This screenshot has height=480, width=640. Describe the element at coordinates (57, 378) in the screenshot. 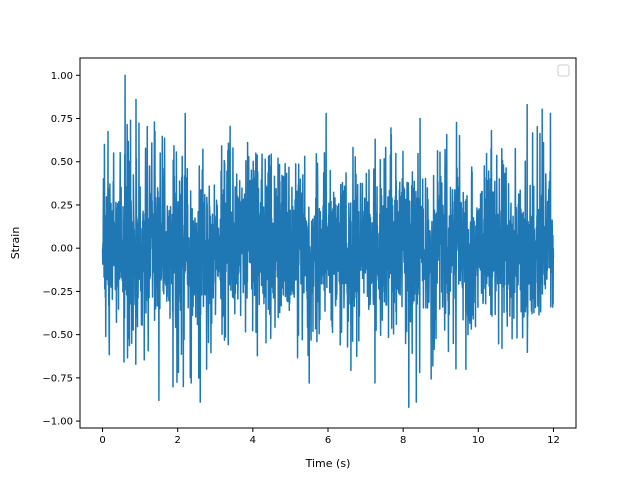

I see `y-tick-label: −0.75` at that location.